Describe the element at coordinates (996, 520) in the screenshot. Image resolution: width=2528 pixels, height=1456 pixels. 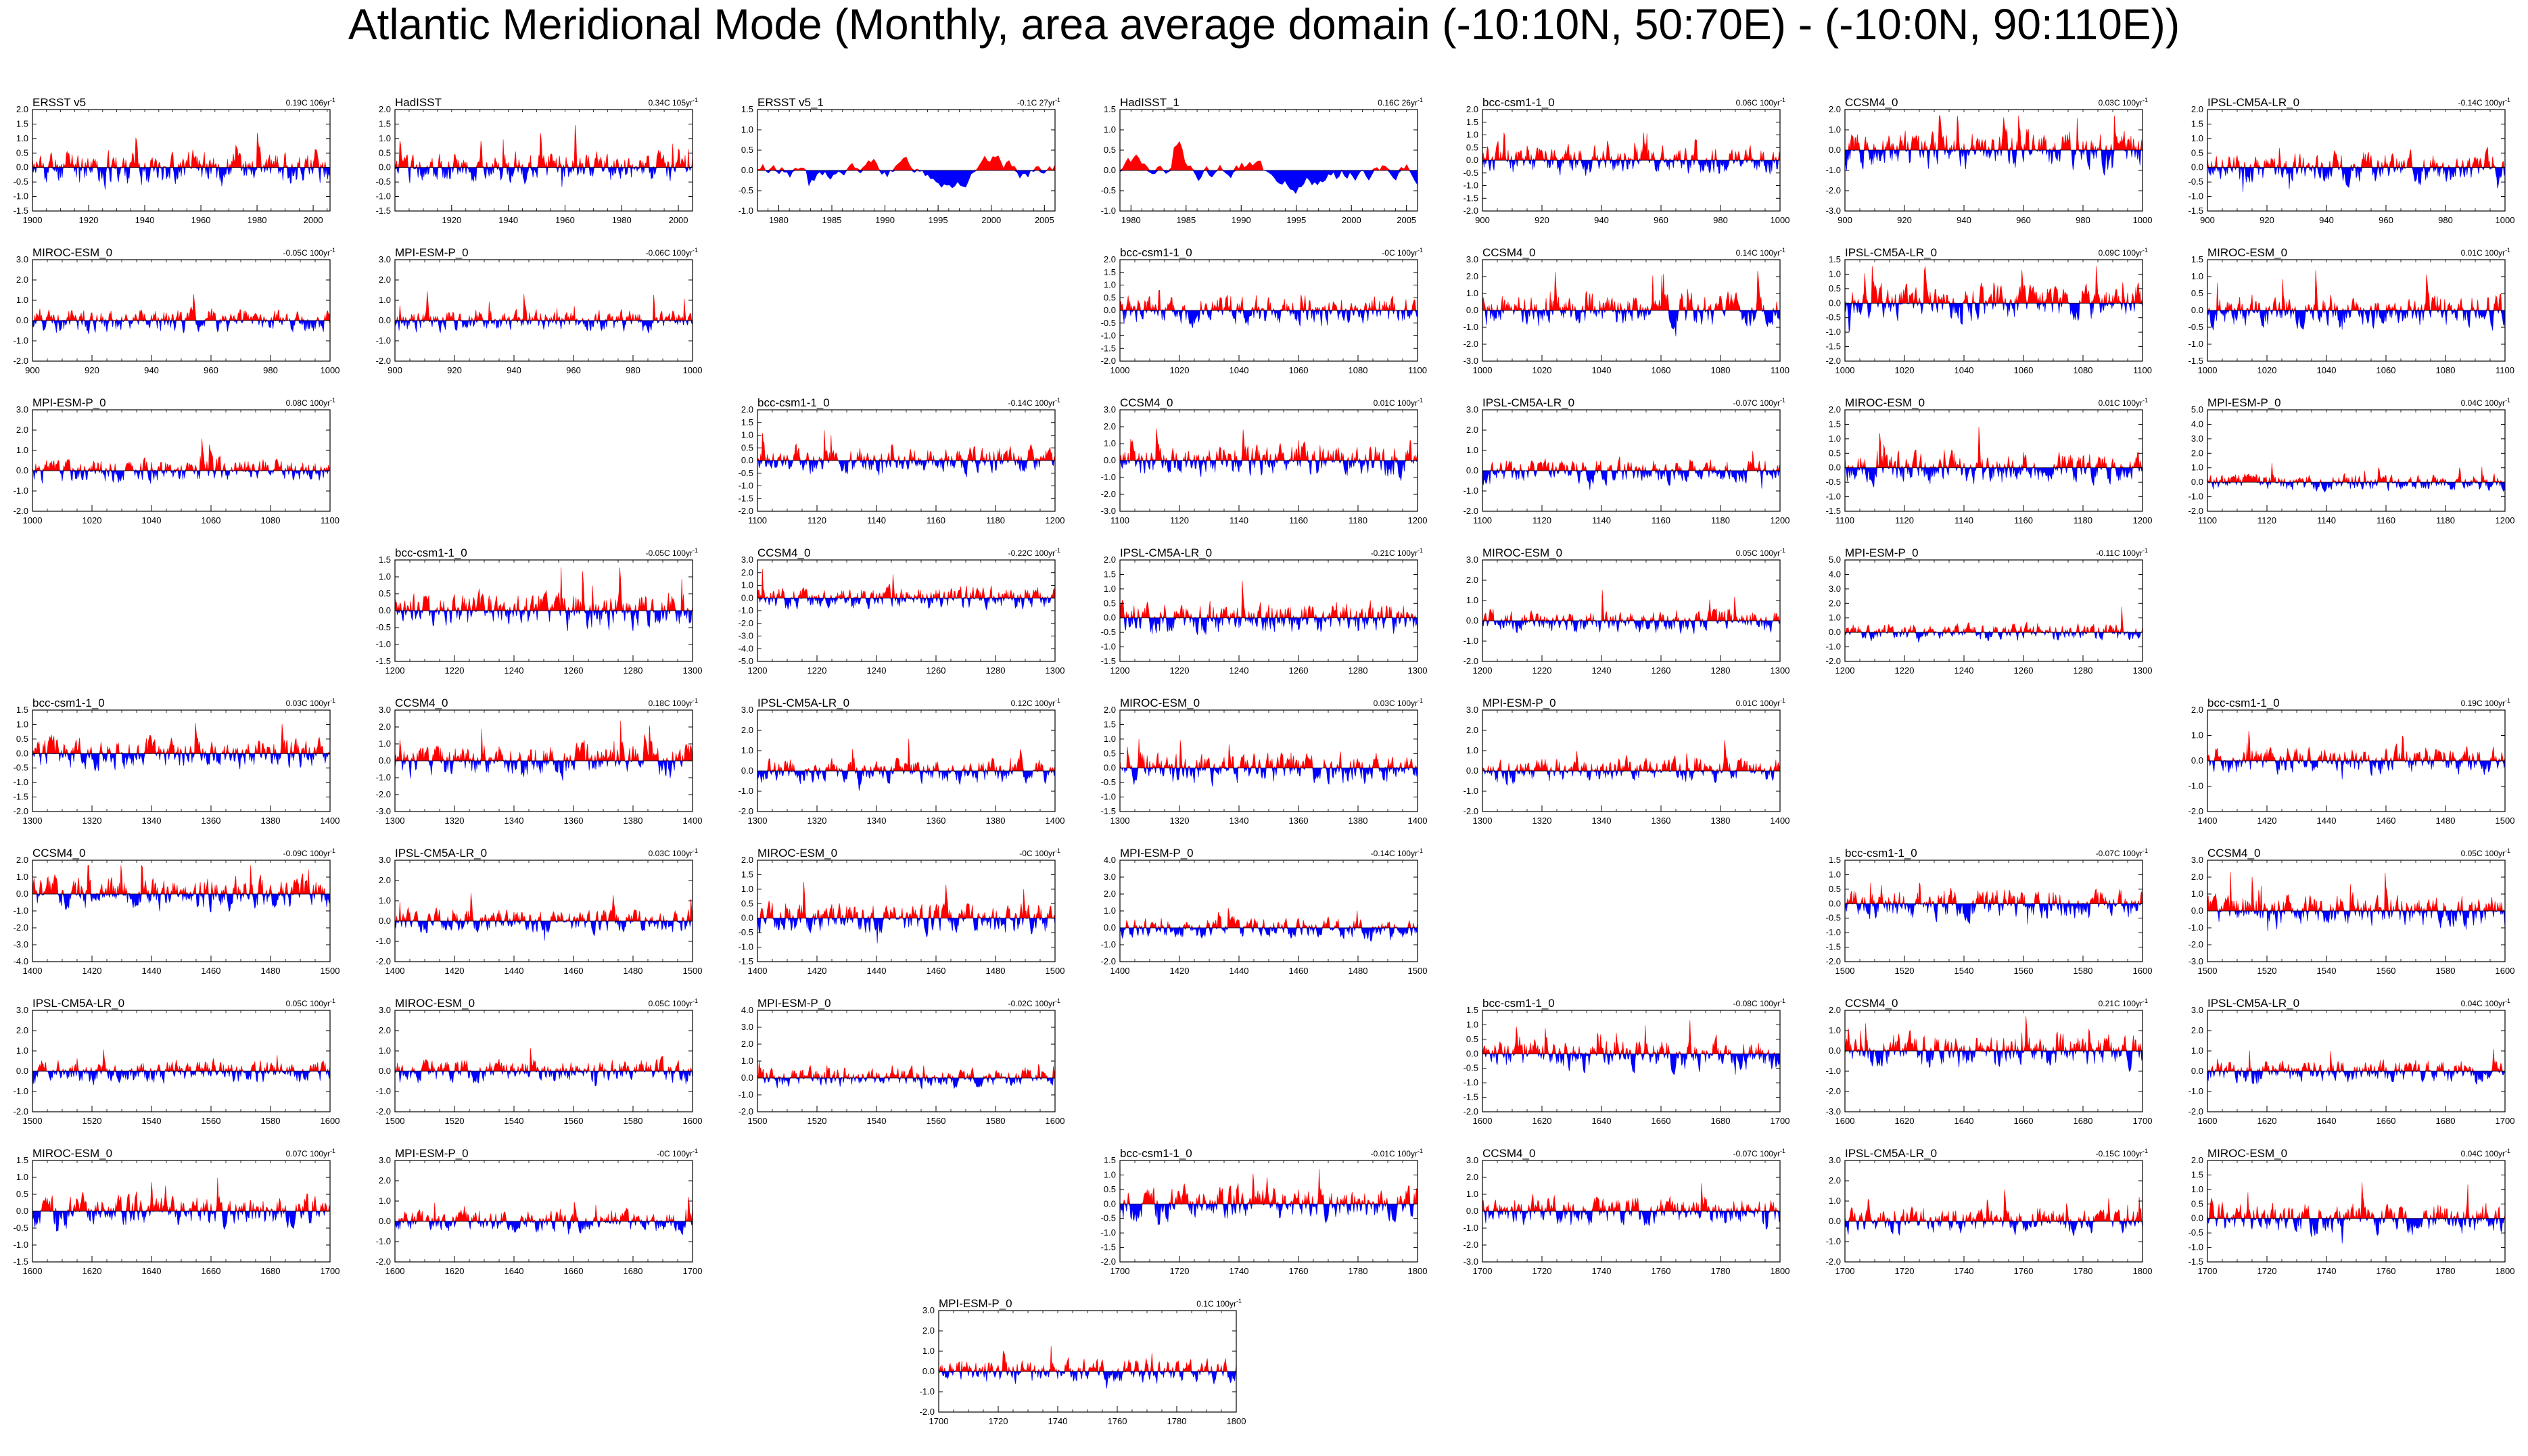
I see `x-tick-label: 1180` at that location.